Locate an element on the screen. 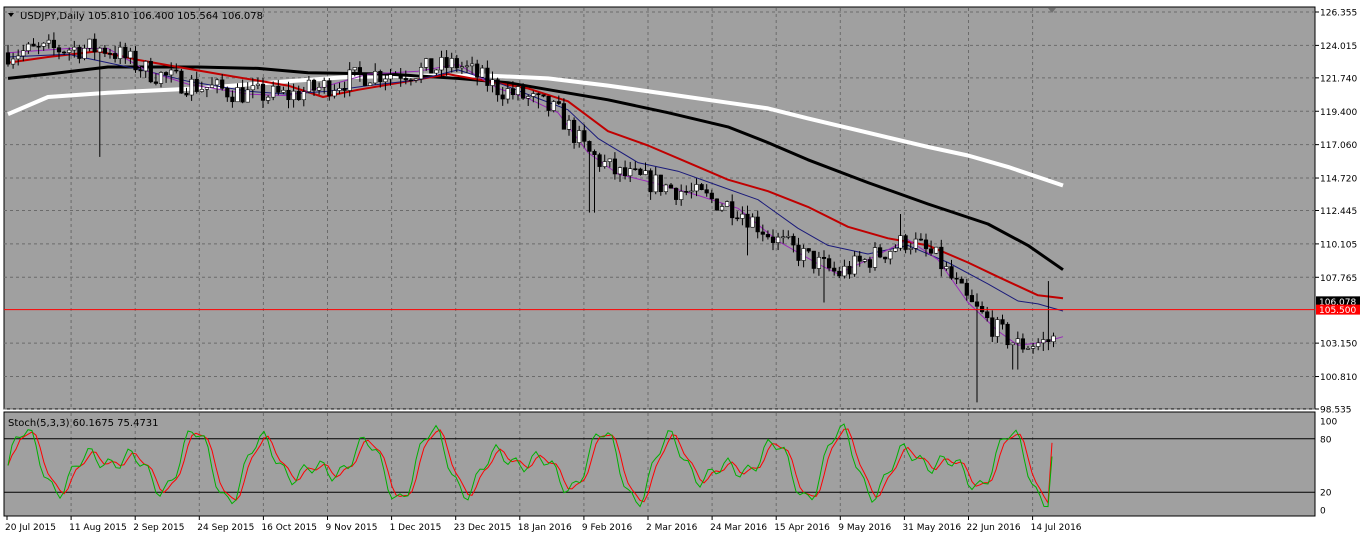 This screenshot has height=536, width=1364. time-tick-label: 9 Feb 2016 is located at coordinates (607, 528).